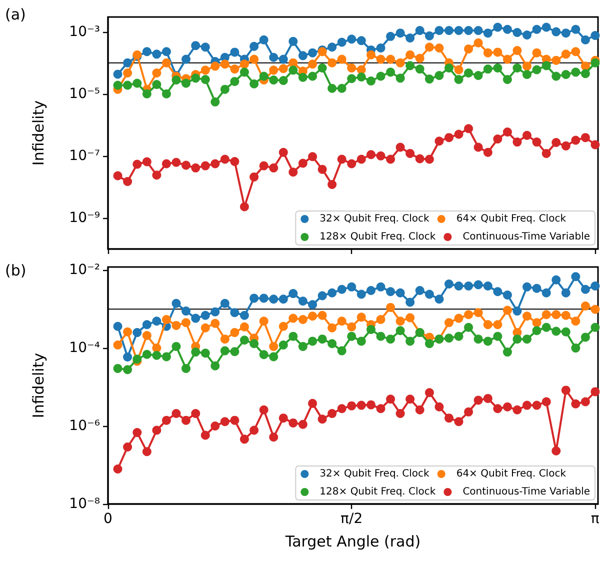 The height and width of the screenshot is (572, 603). Describe the element at coordinates (84, 504) in the screenshot. I see `y-tick-label: 10⁻⁸` at that location.